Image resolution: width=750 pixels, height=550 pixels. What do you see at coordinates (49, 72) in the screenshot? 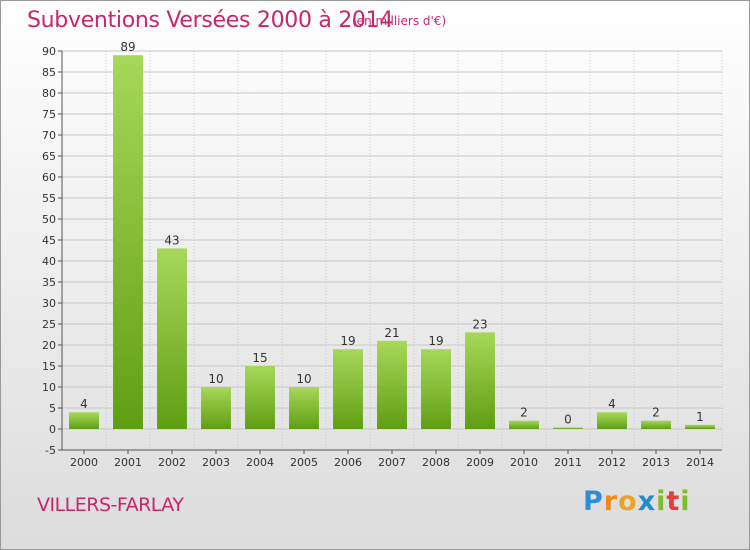
I see `y-tick-label: 85` at bounding box center [49, 72].